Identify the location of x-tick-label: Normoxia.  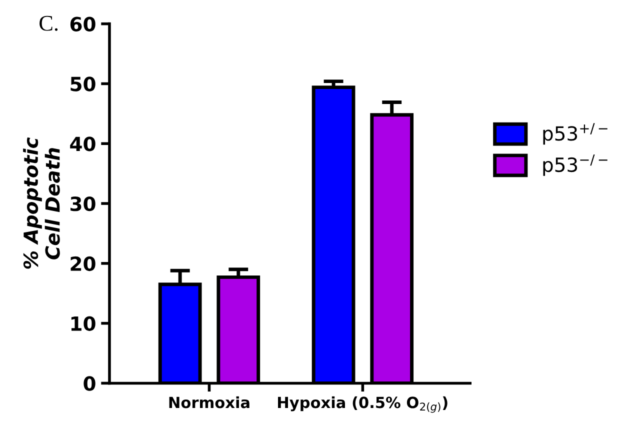
(209, 402).